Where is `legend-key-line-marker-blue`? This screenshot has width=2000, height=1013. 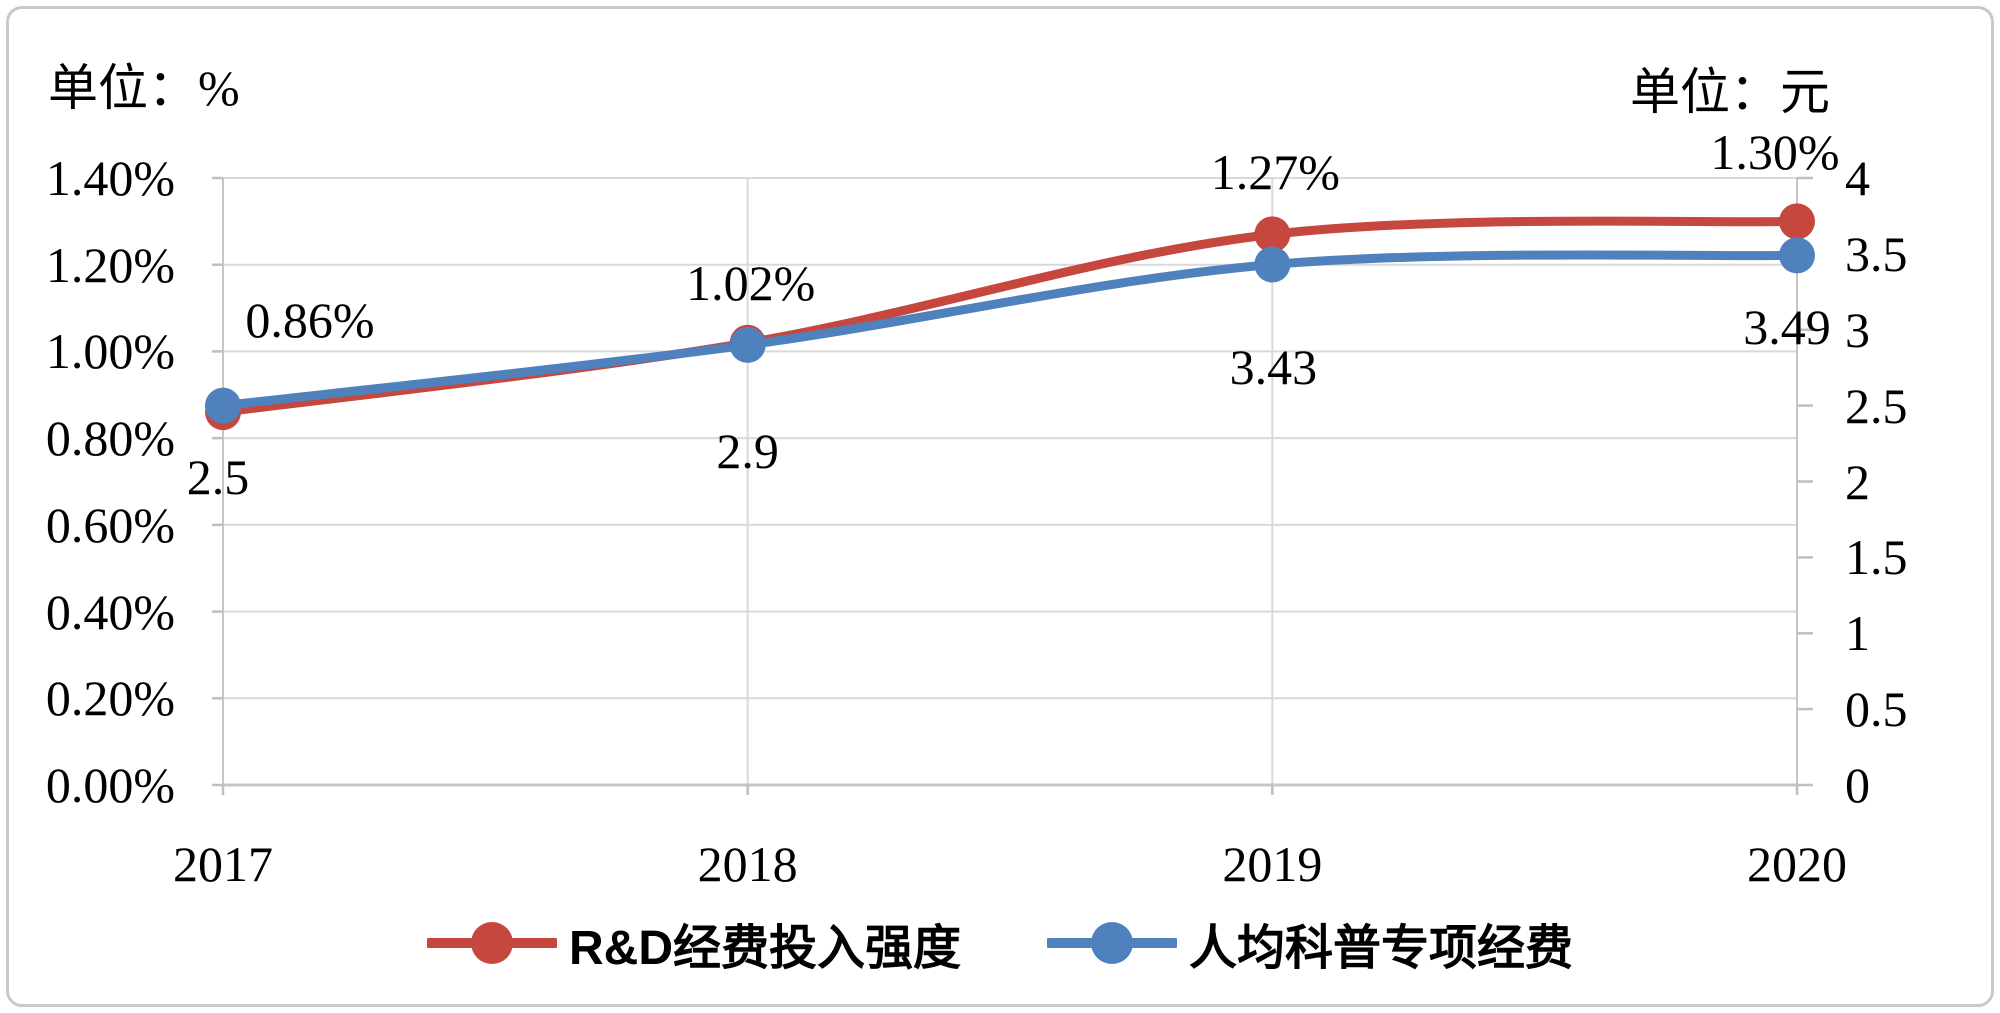
legend-key-line-marker-blue is located at coordinates (1111, 943).